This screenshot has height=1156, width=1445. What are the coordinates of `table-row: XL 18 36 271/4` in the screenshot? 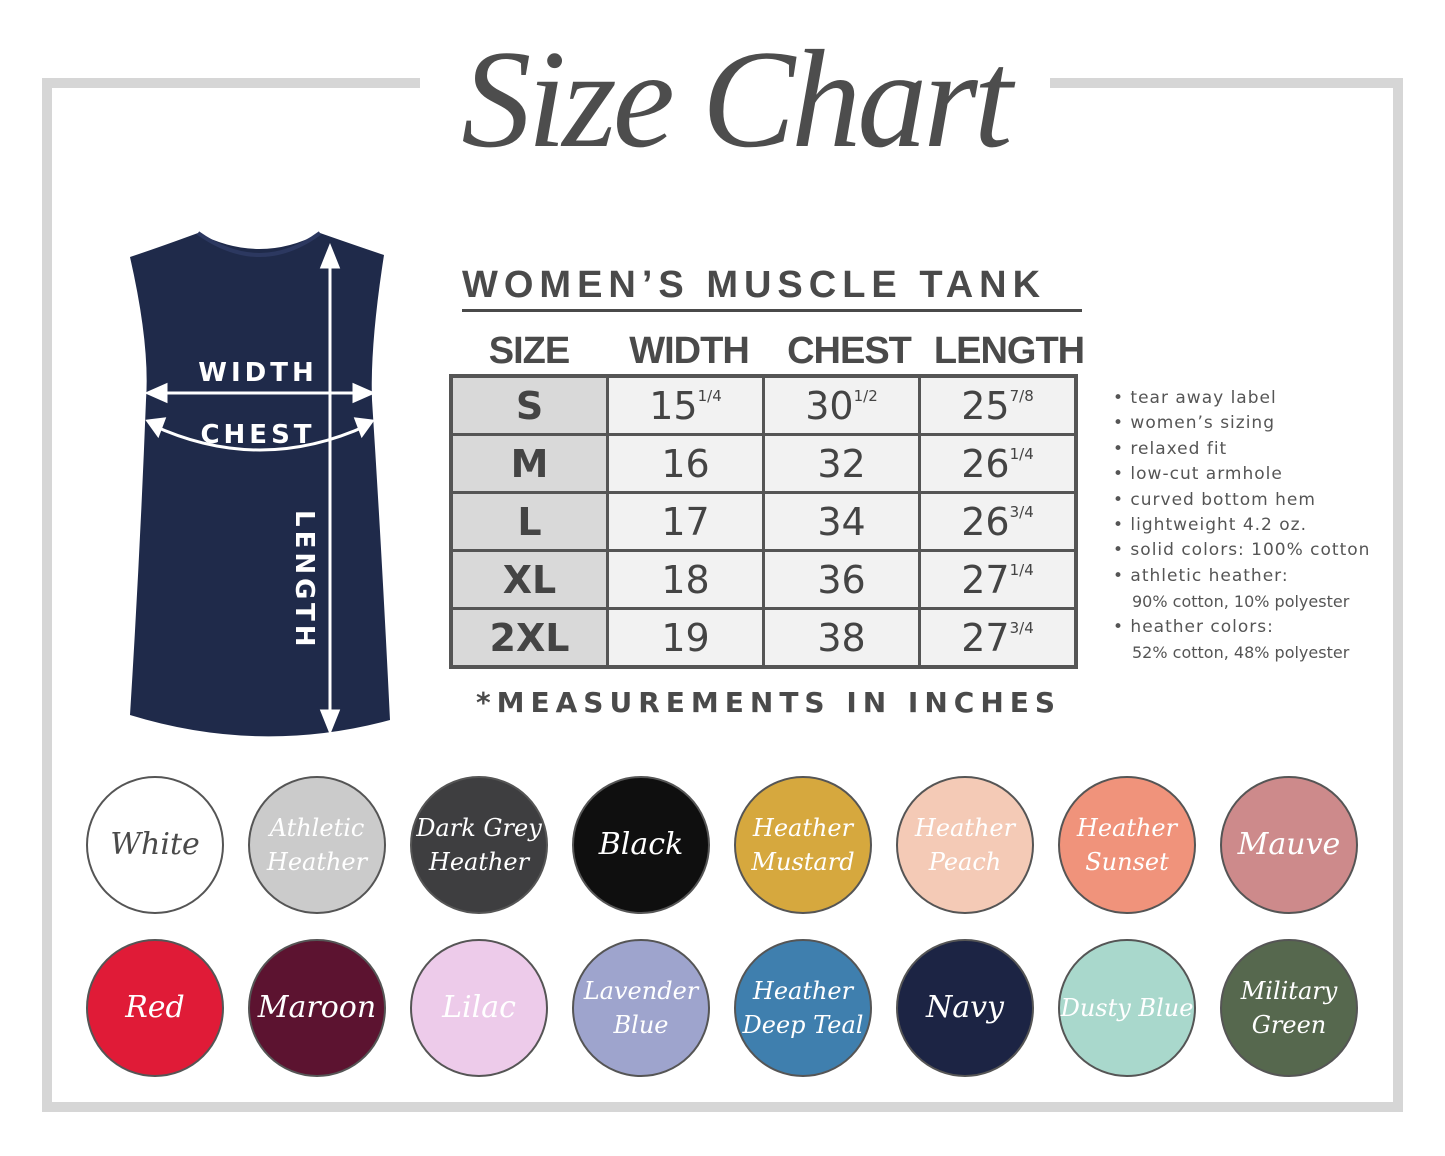 It's located at (763, 579).